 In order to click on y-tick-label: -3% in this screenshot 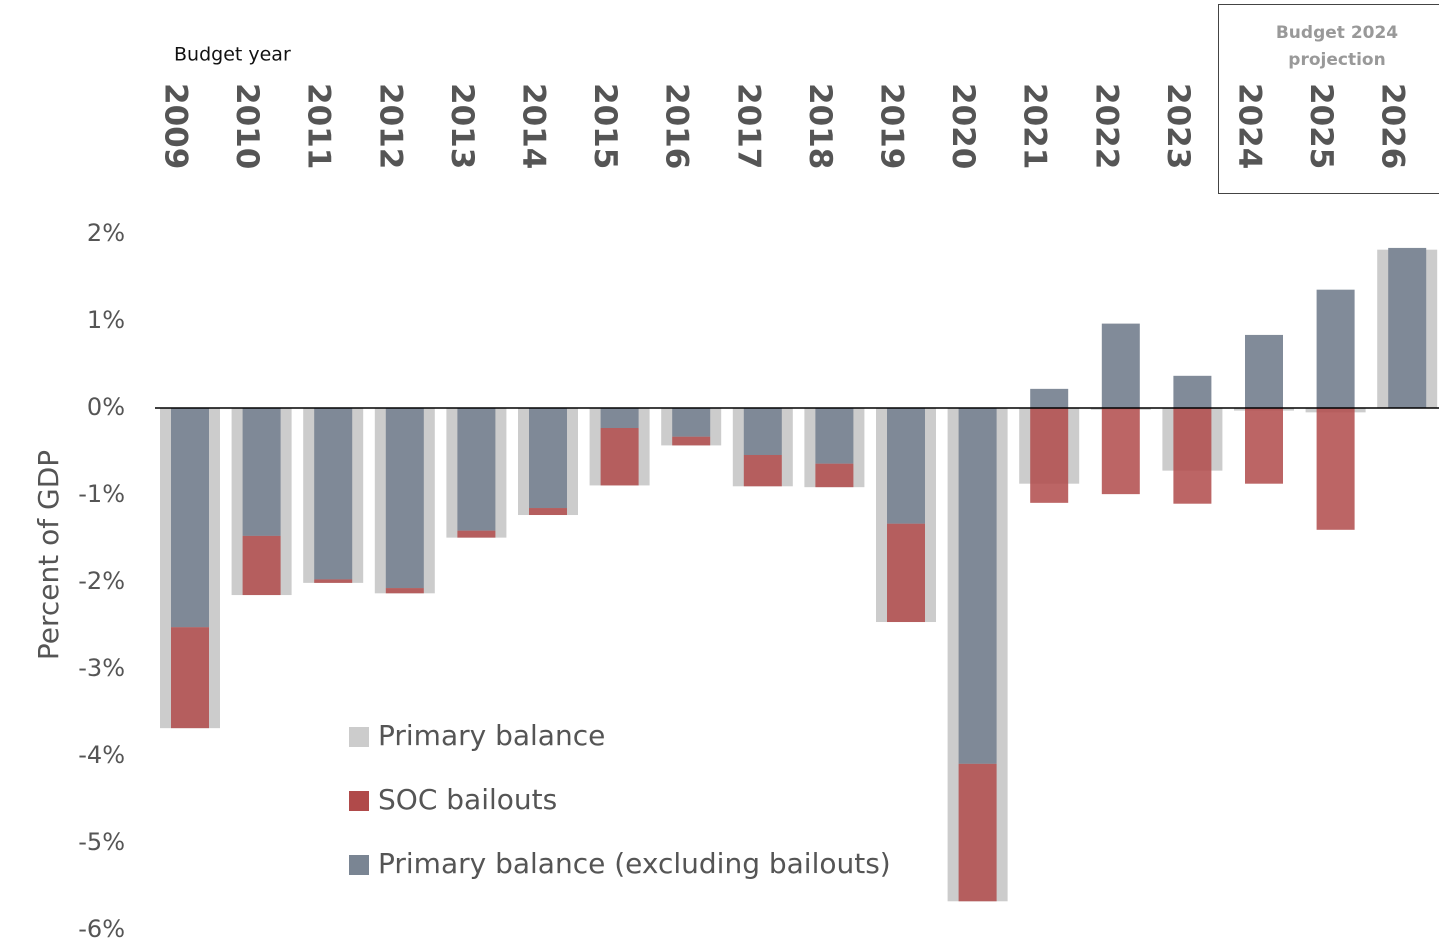, I will do `click(101, 668)`.